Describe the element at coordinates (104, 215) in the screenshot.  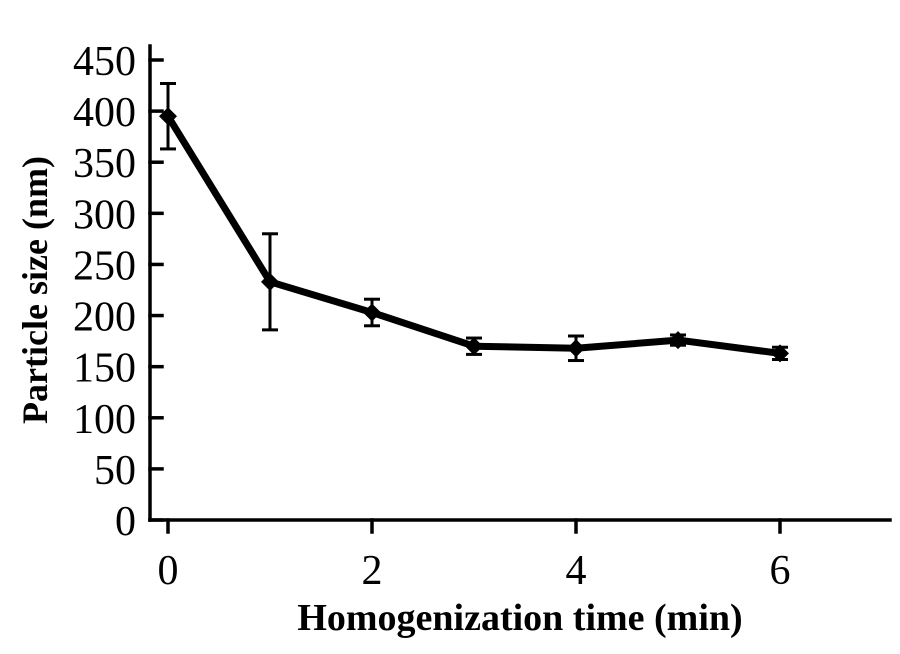
I see `y-tick-label: 300` at that location.